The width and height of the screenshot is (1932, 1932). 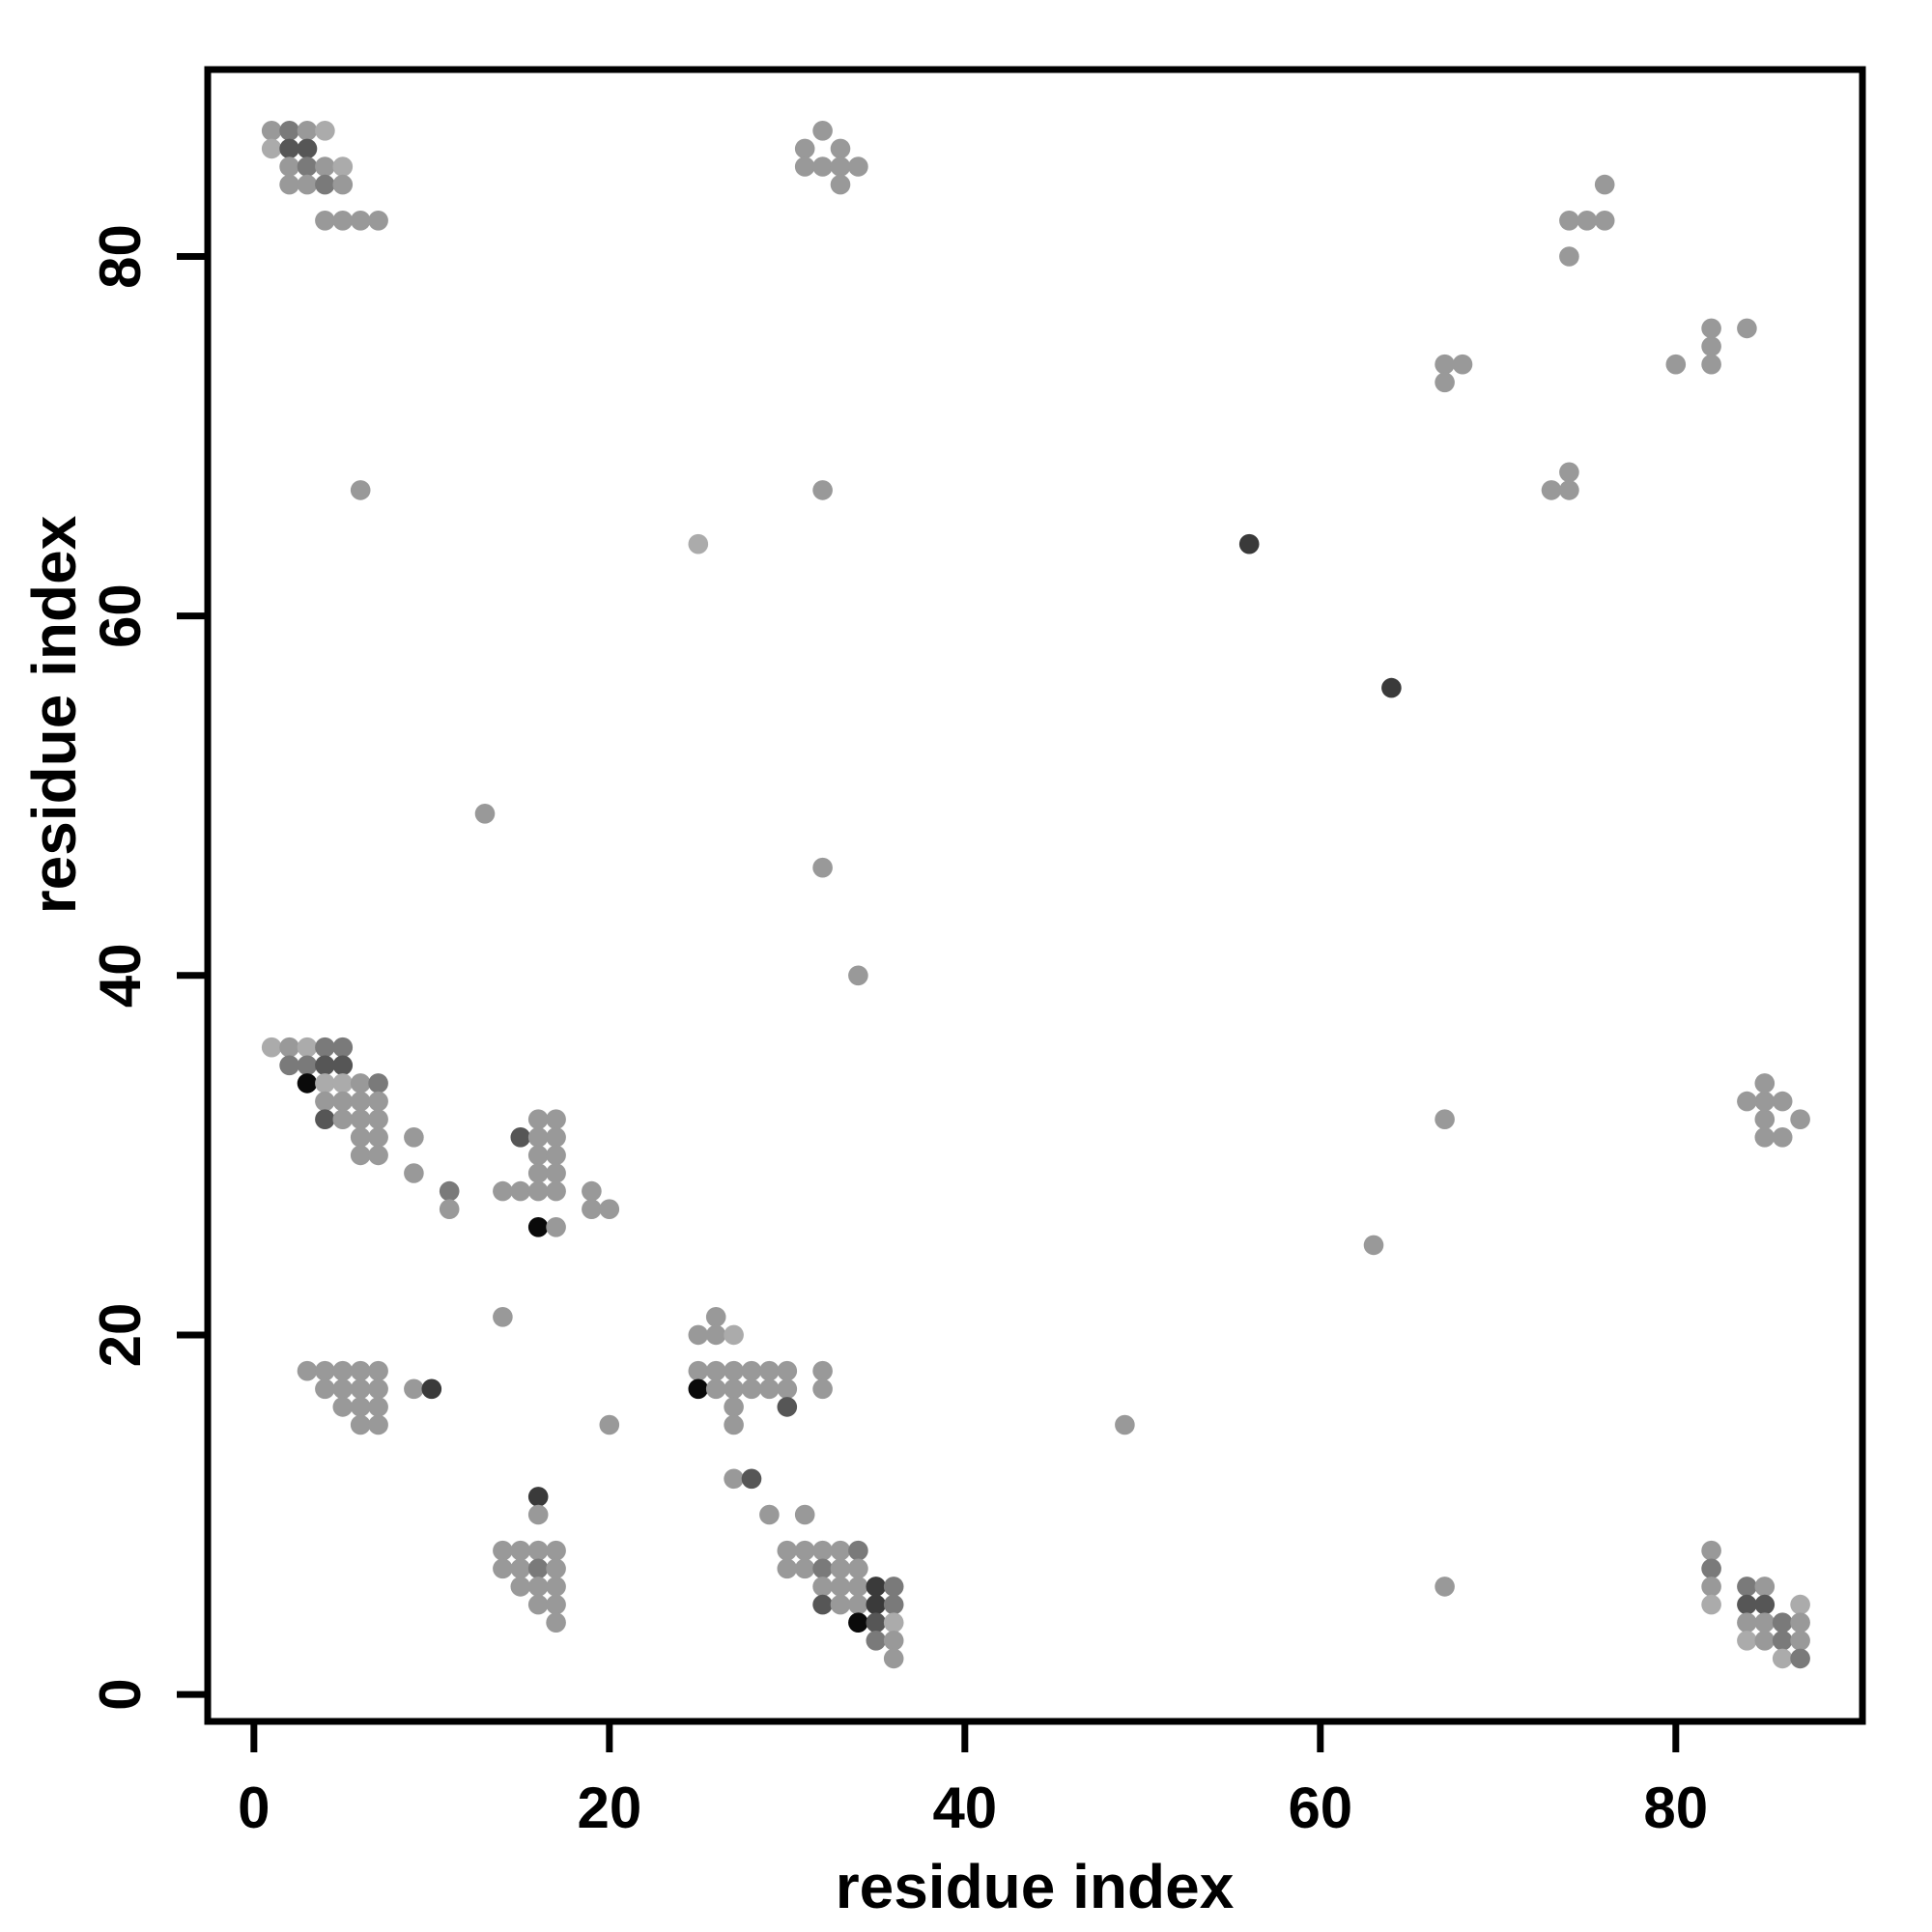 What do you see at coordinates (609, 1808) in the screenshot?
I see `x-tick-label: 20` at bounding box center [609, 1808].